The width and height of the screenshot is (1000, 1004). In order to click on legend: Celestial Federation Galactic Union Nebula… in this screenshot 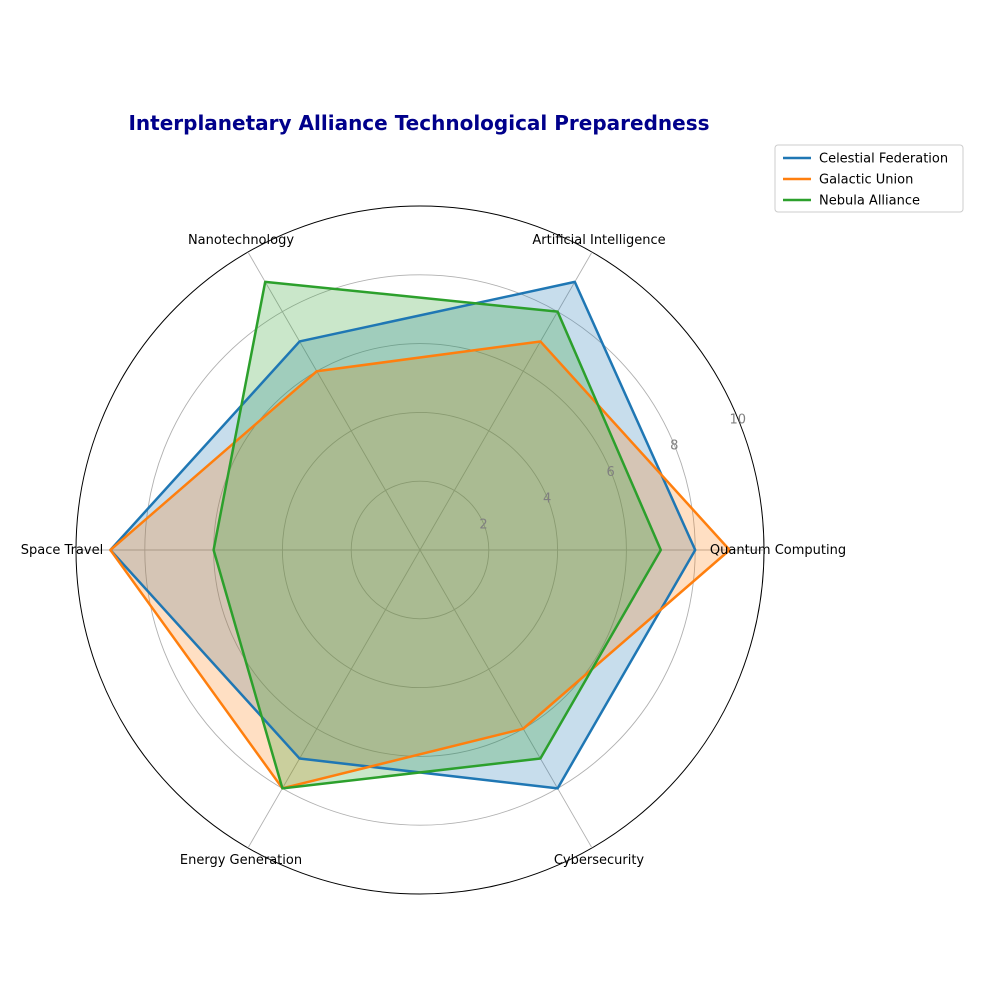, I will do `click(869, 178)`.